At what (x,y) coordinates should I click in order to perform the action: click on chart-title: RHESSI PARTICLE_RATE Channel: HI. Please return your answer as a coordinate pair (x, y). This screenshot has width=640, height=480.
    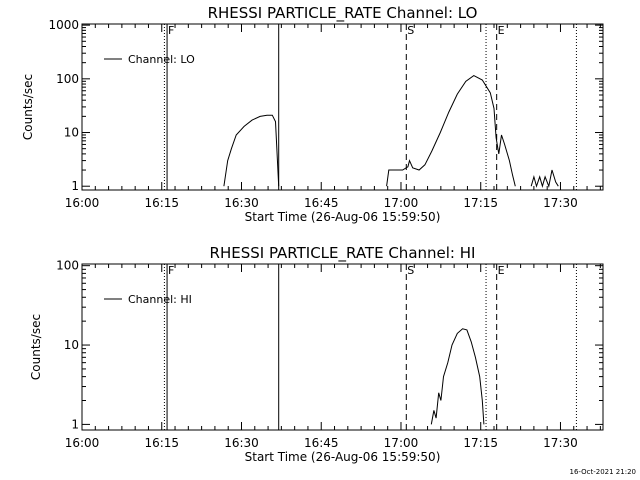
    Looking at the image, I should click on (343, 253).